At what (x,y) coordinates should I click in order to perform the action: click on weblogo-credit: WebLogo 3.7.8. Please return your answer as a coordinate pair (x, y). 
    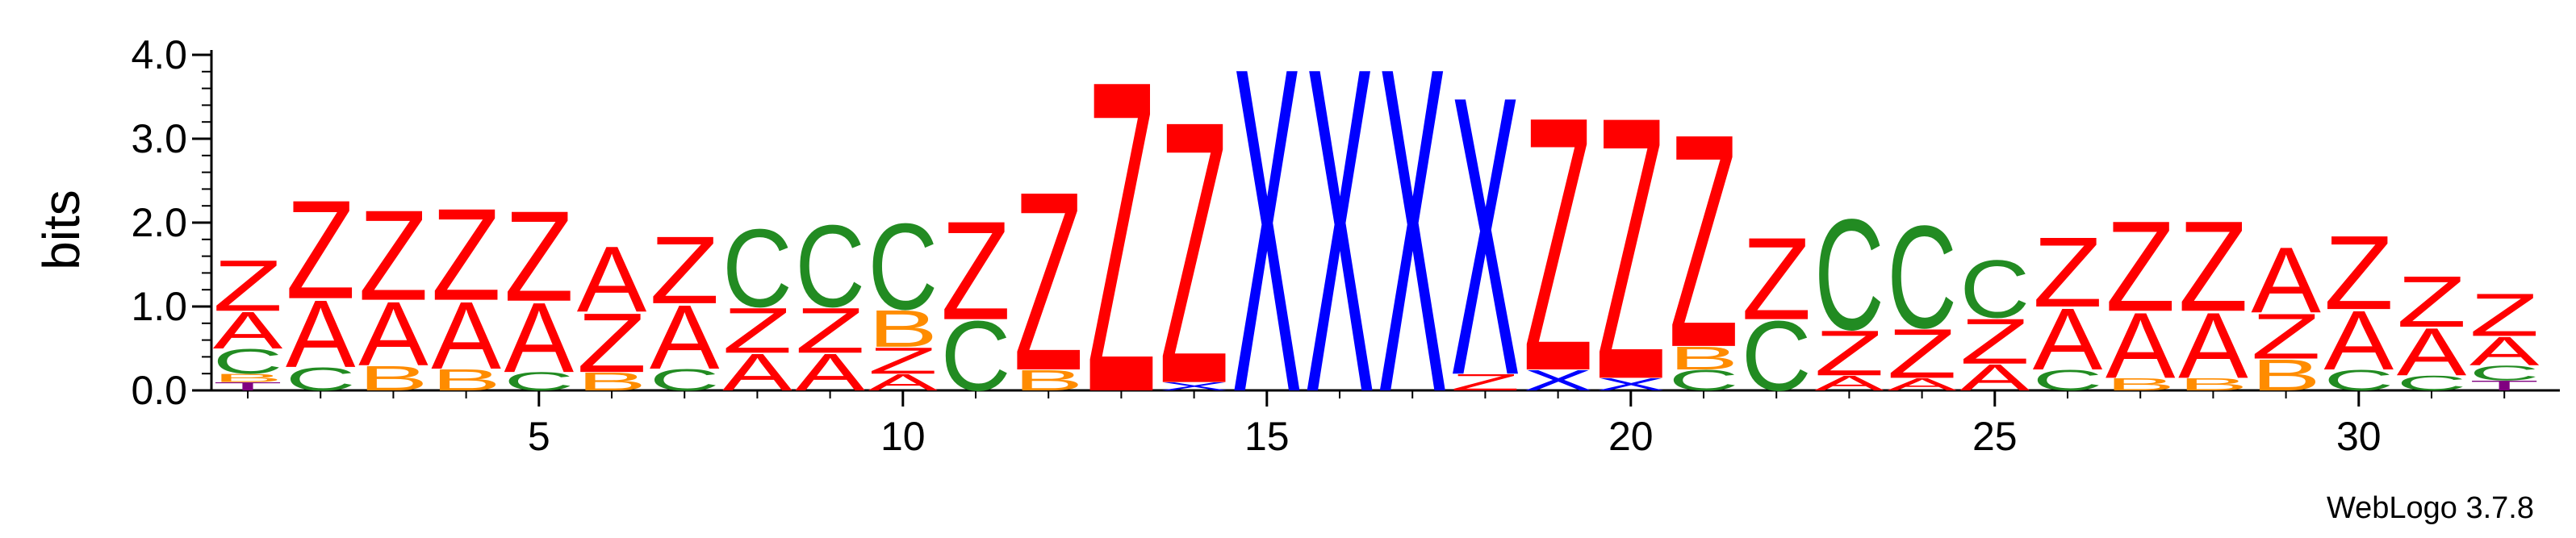
    Looking at the image, I should click on (2430, 508).